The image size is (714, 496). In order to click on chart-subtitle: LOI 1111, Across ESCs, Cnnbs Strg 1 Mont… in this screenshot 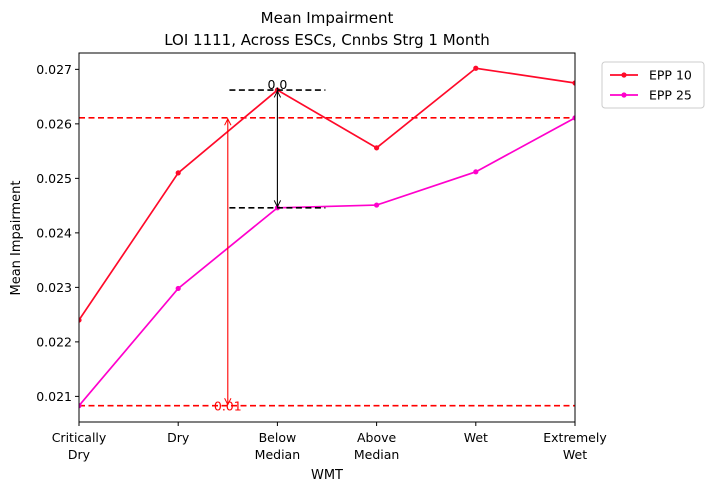, I will do `click(327, 40)`.